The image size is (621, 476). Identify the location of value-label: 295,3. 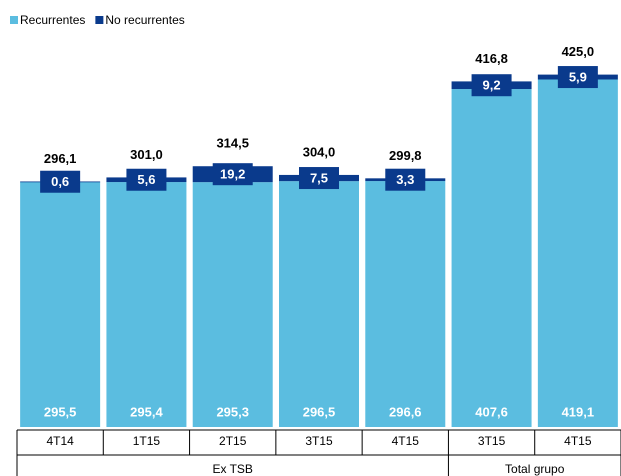
(232, 411).